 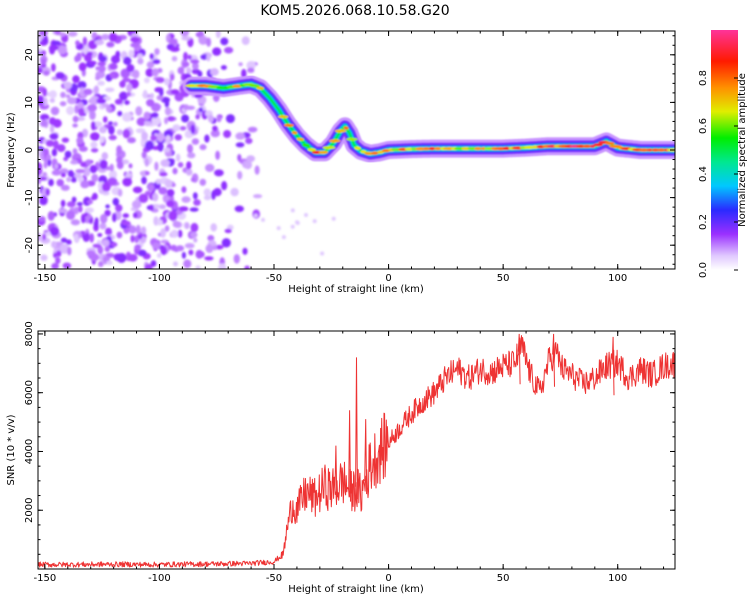 What do you see at coordinates (354, 11) in the screenshot?
I see `chart-title: KOM5.2026.068.10.58.G20` at bounding box center [354, 11].